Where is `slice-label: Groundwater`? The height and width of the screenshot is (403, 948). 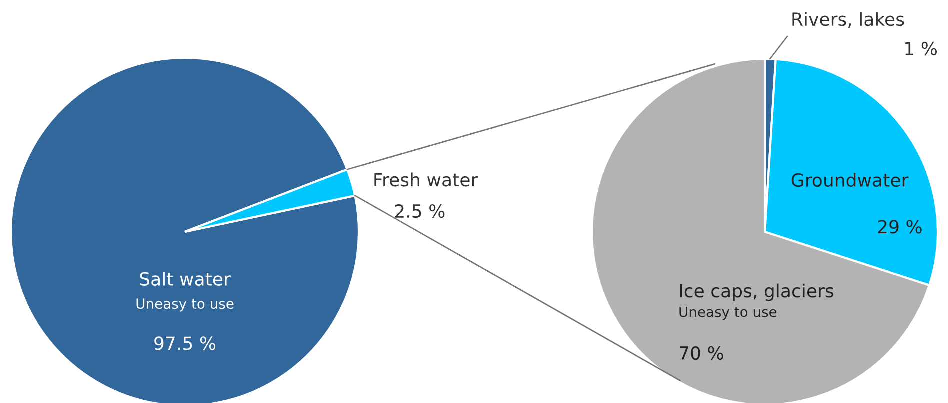 slice-label: Groundwater is located at coordinates (850, 180).